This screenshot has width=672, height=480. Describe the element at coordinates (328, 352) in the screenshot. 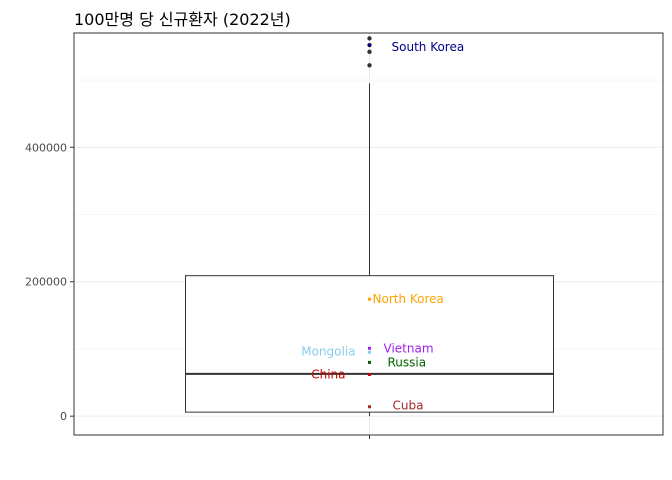

I see `country-label: Mongolia` at that location.